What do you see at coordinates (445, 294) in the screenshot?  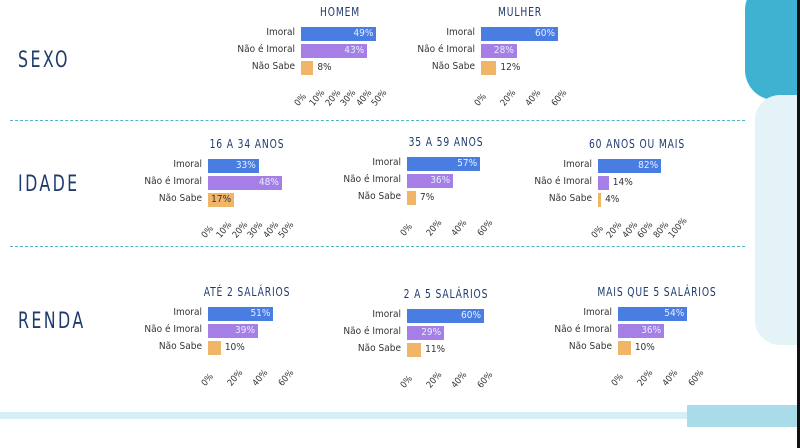 I see `chart-title: 2 A 5 SALÁRIOS` at bounding box center [445, 294].